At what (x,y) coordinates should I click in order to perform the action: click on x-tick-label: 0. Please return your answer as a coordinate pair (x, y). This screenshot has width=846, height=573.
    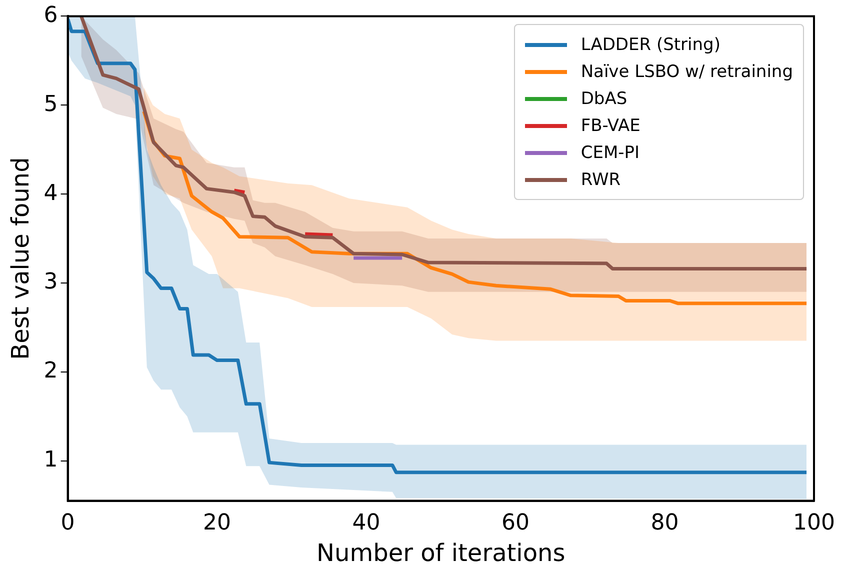
    Looking at the image, I should click on (67, 523).